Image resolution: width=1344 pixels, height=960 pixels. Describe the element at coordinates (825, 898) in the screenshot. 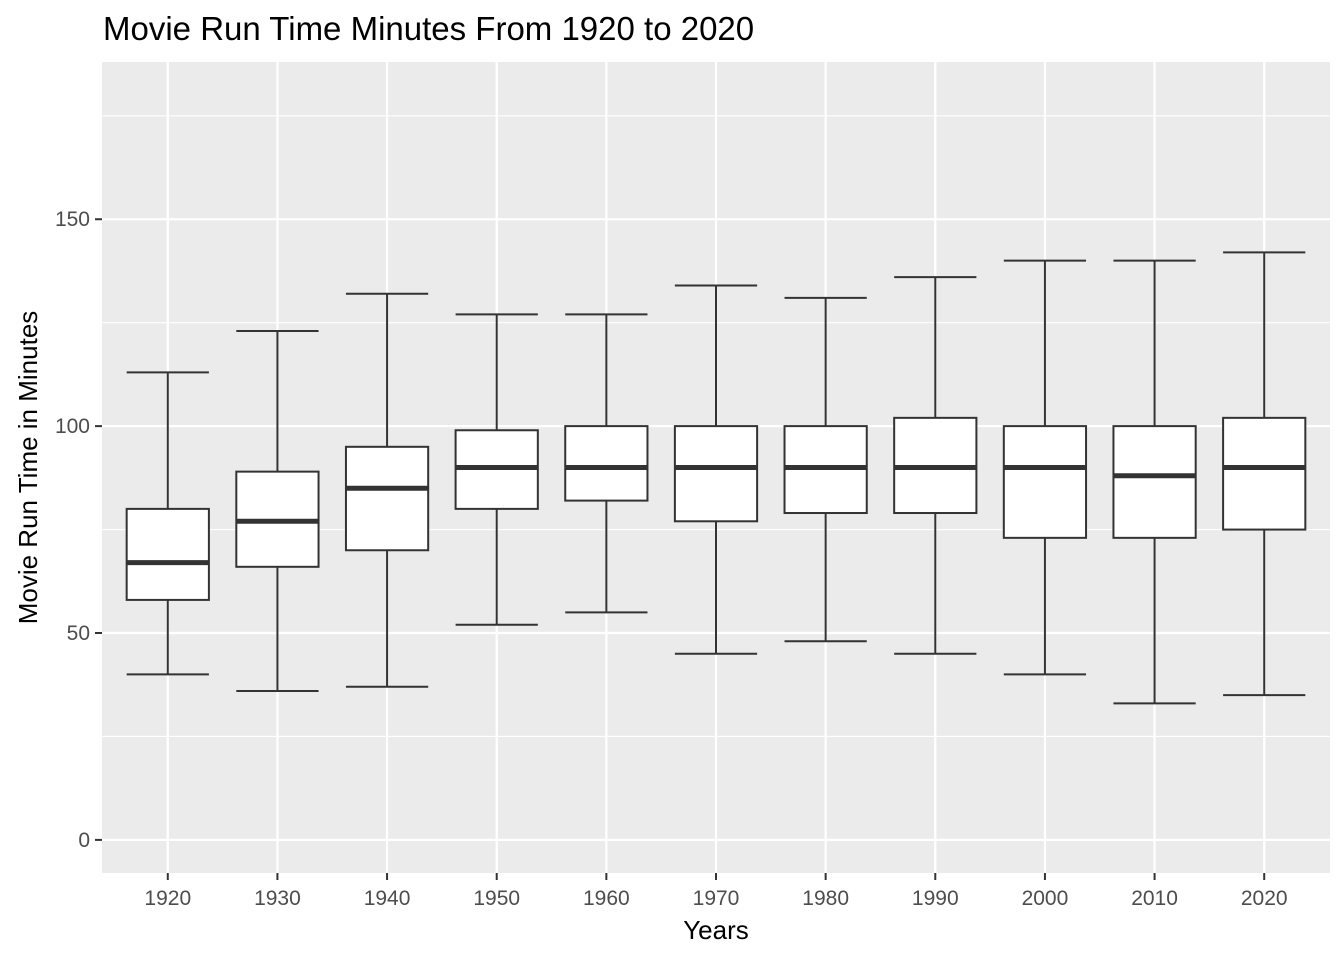

I see `x-tick-label: 1980` at that location.